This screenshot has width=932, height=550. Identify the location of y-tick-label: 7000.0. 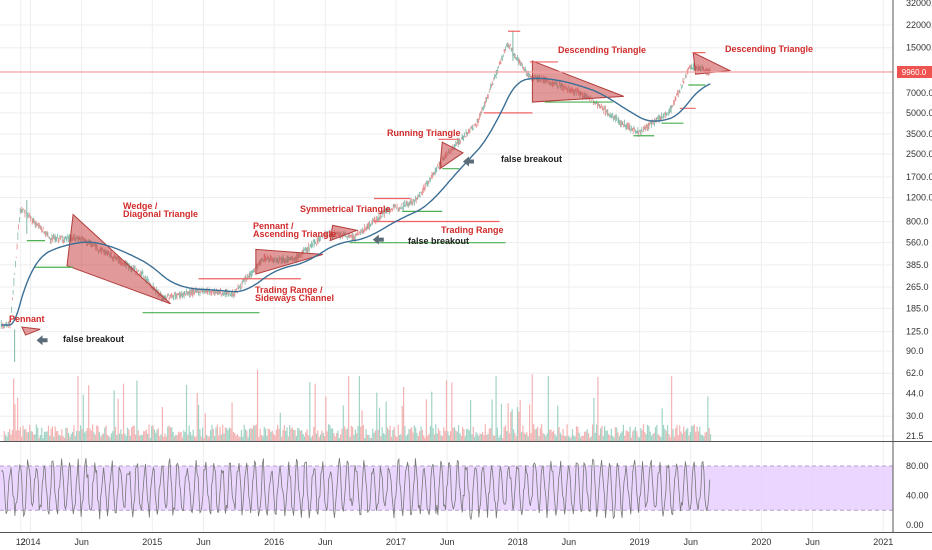
(919, 93).